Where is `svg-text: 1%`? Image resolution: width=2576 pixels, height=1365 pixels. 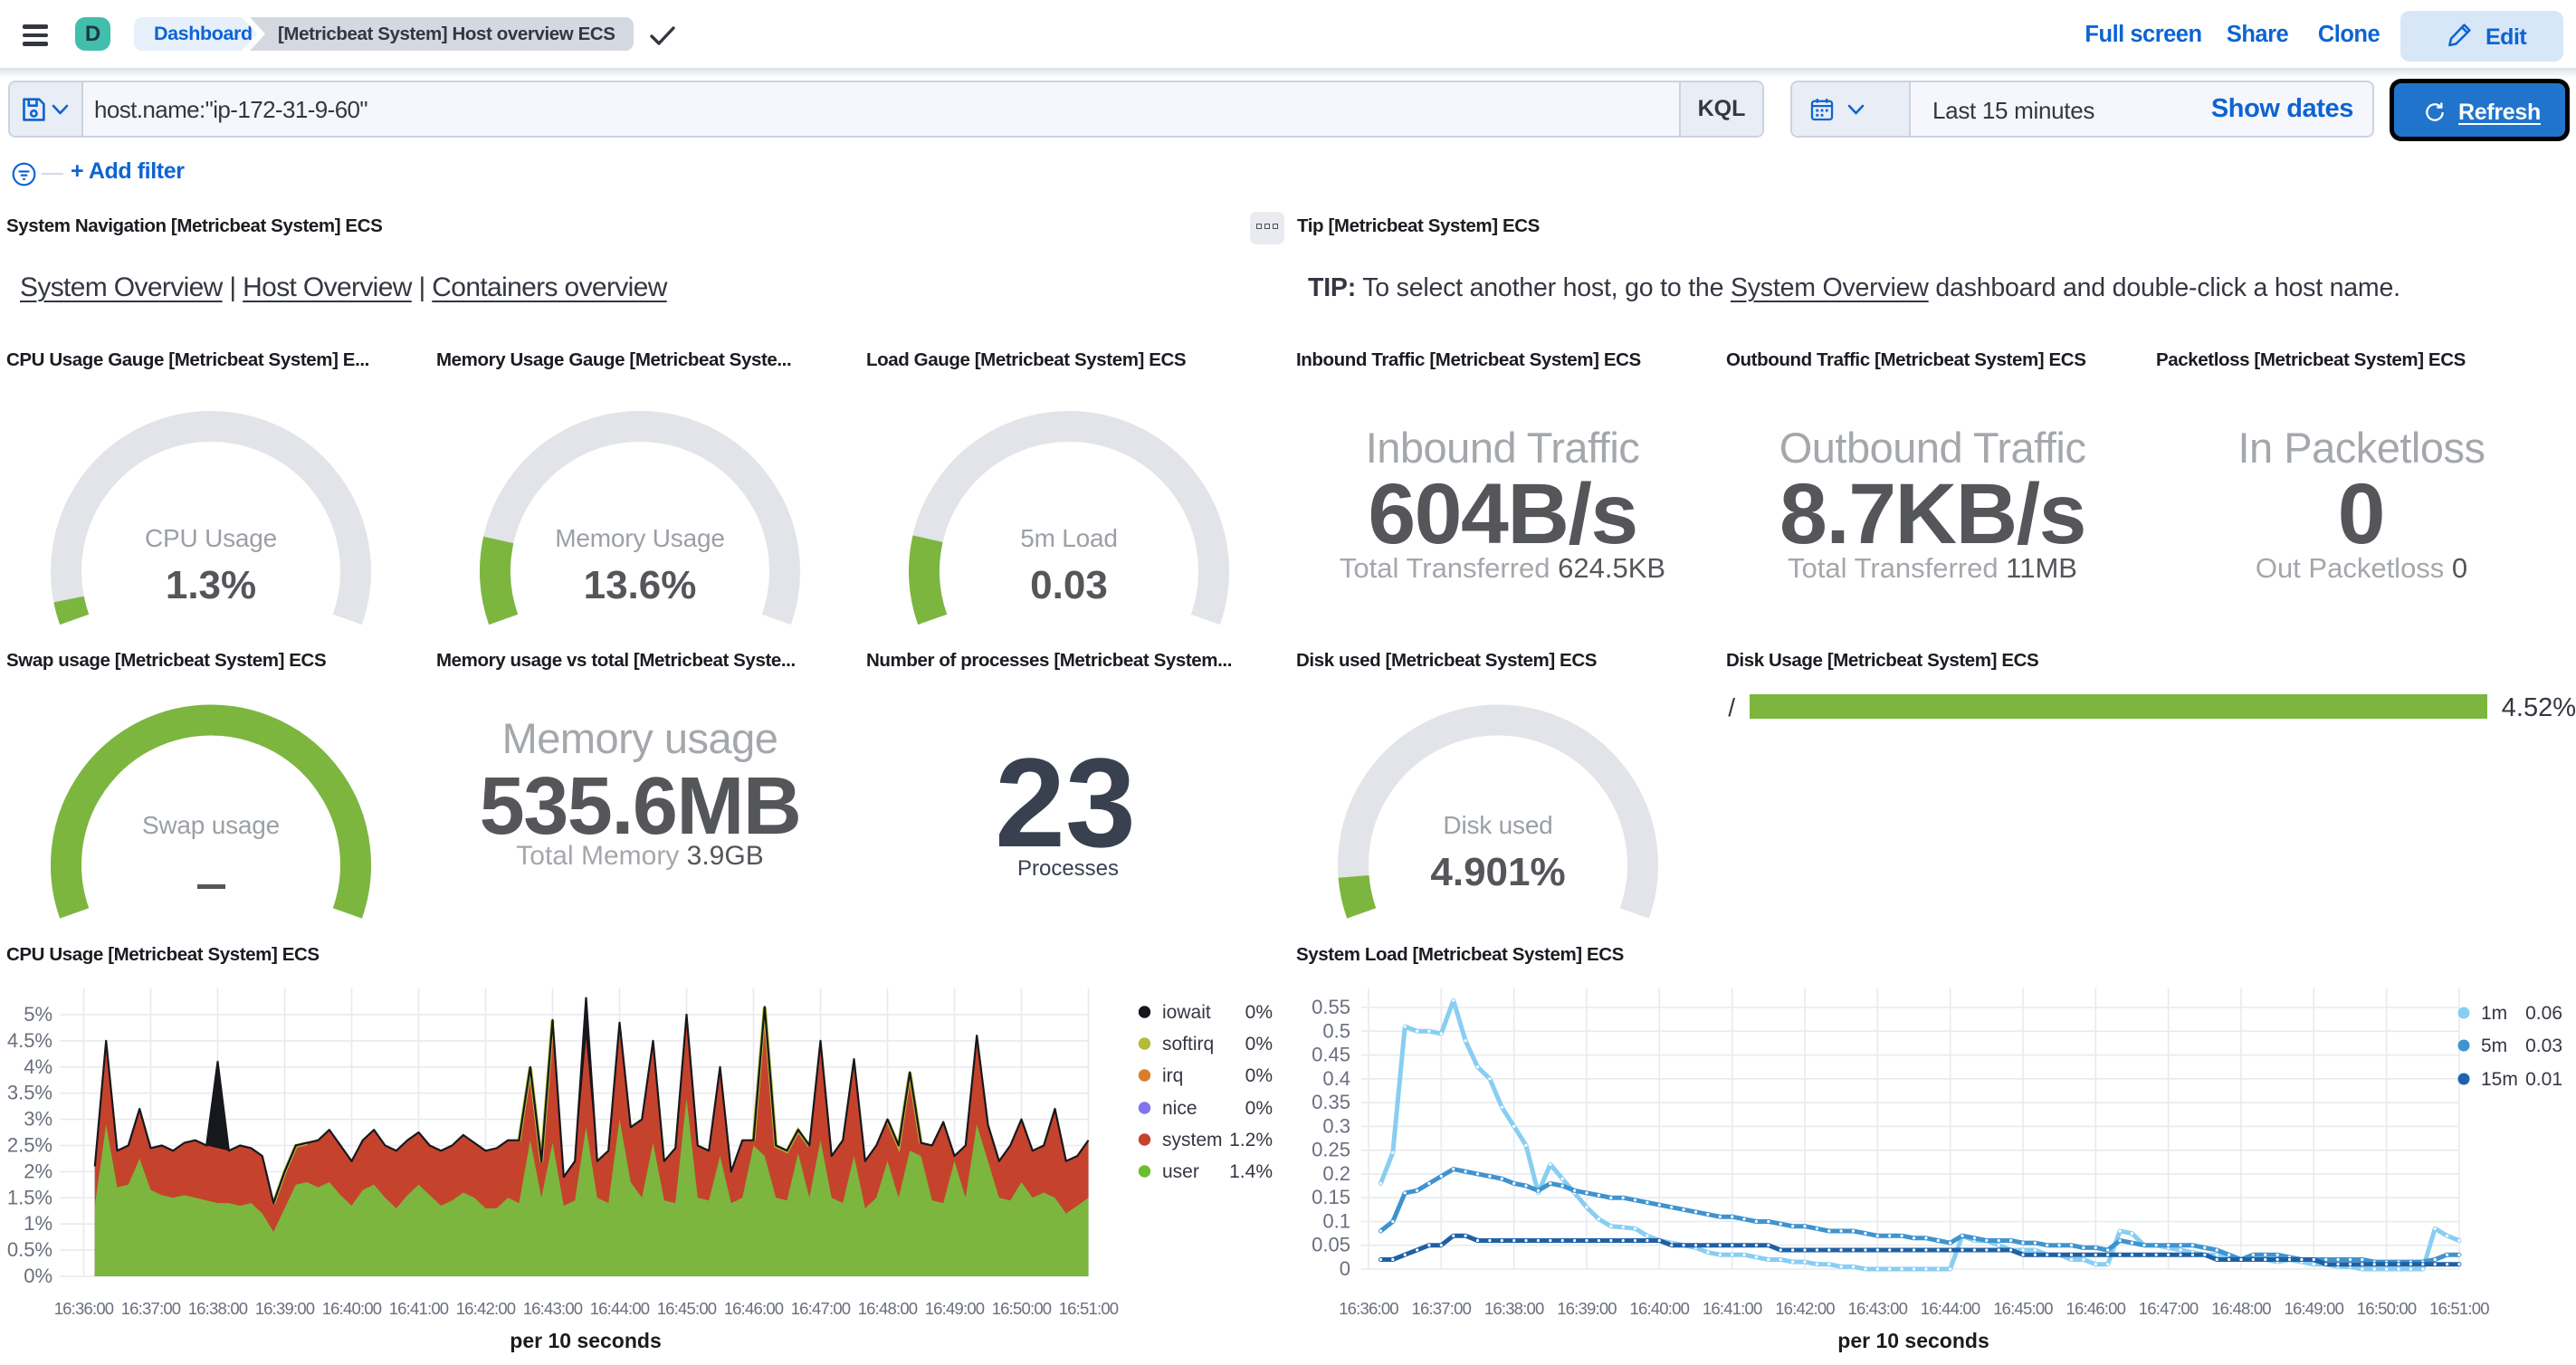 svg-text: 1% is located at coordinates (38, 1224).